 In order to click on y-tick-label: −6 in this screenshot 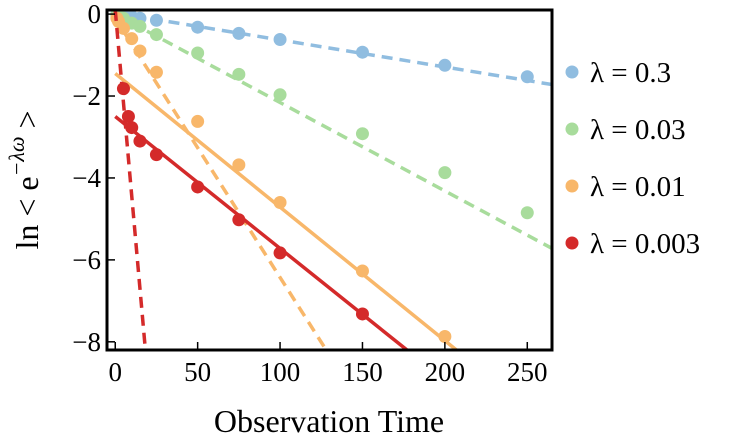, I will do `click(86, 260)`.